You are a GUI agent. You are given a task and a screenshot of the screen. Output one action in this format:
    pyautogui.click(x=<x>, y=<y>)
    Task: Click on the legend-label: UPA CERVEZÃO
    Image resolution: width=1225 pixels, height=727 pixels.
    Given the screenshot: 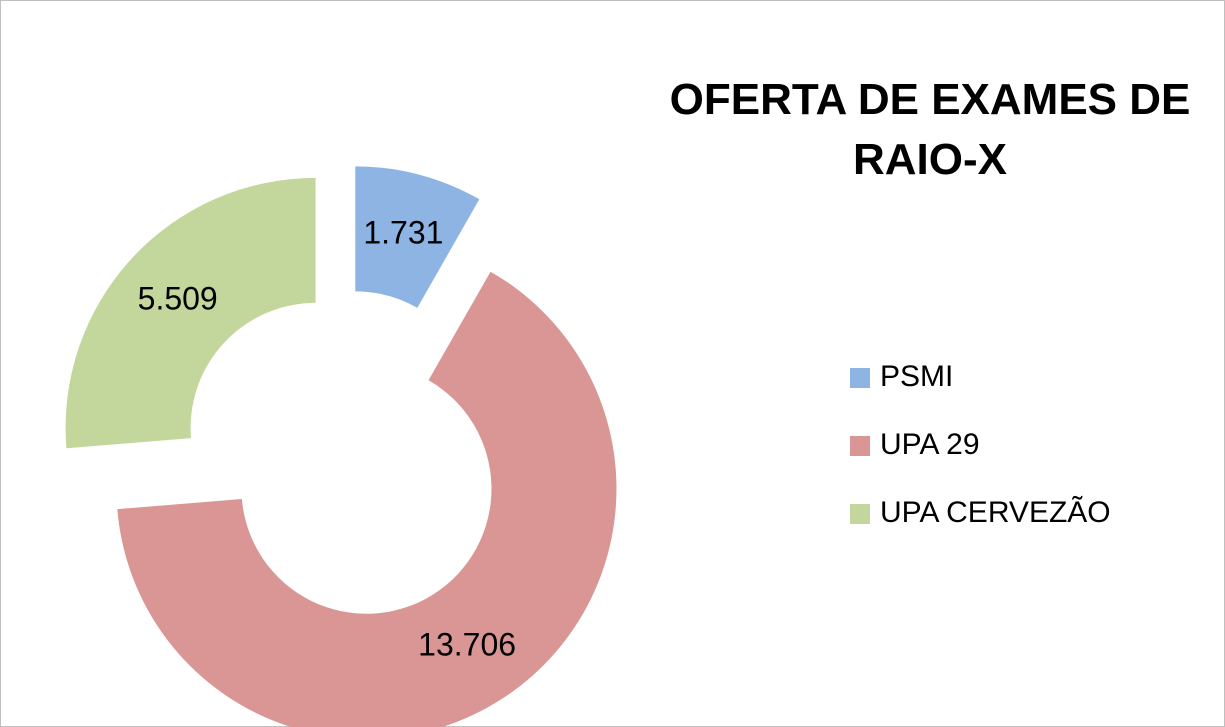 What is the action you would take?
    pyautogui.click(x=995, y=512)
    